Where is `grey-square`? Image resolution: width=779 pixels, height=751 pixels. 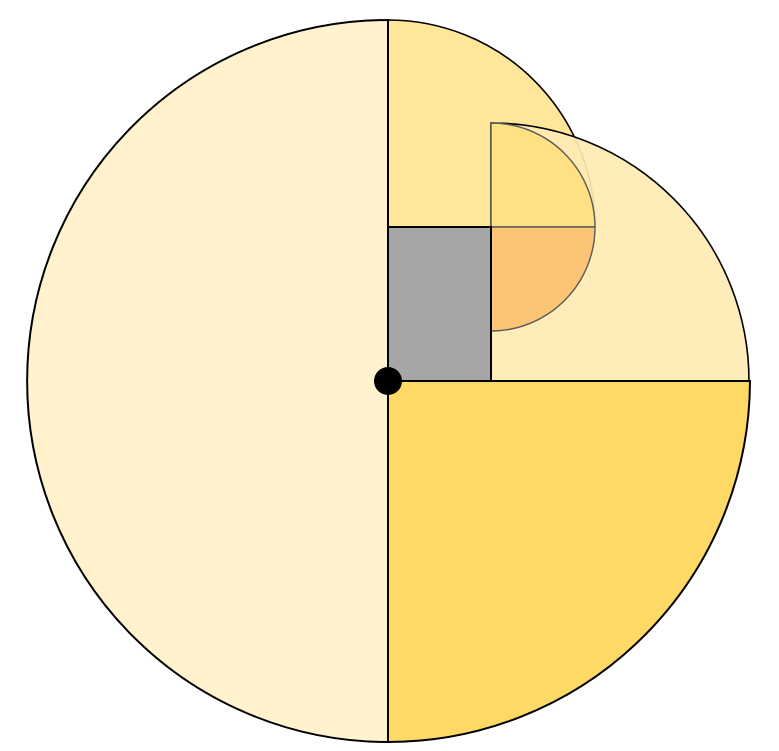 grey-square is located at coordinates (439, 304).